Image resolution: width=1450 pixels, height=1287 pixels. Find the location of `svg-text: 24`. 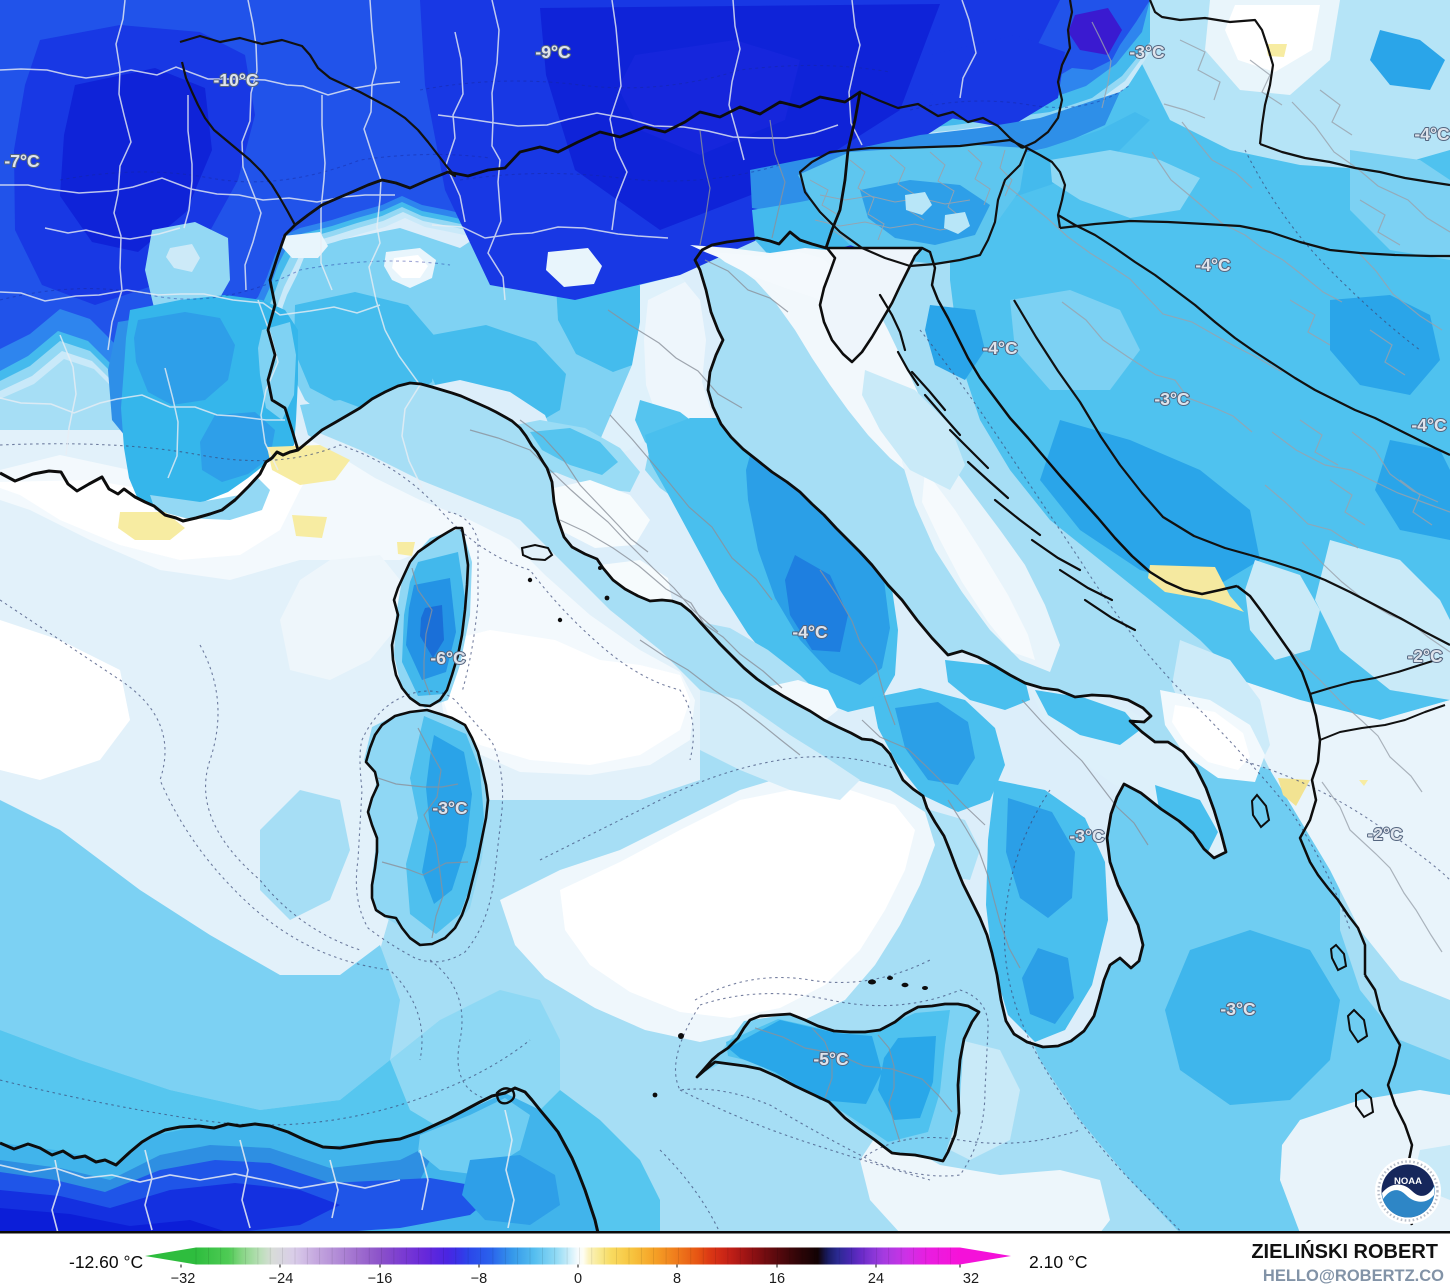

svg-text: 24 is located at coordinates (876, 1279).